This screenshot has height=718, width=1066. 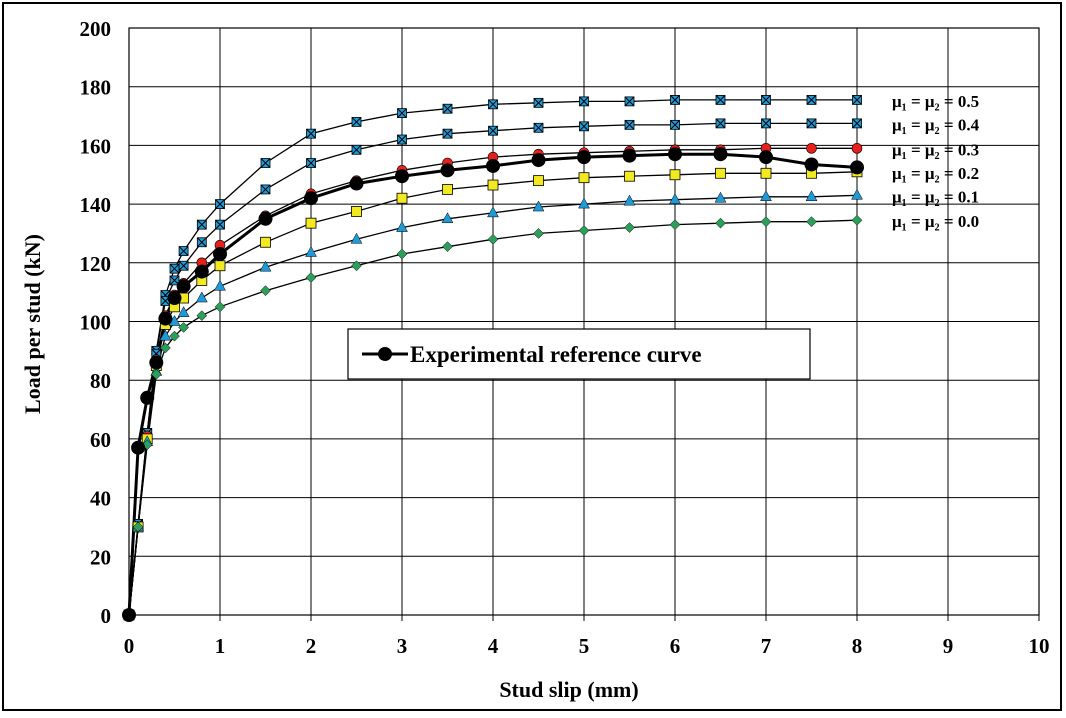 What do you see at coordinates (385, 354) in the screenshot?
I see `legend-marker-sample` at bounding box center [385, 354].